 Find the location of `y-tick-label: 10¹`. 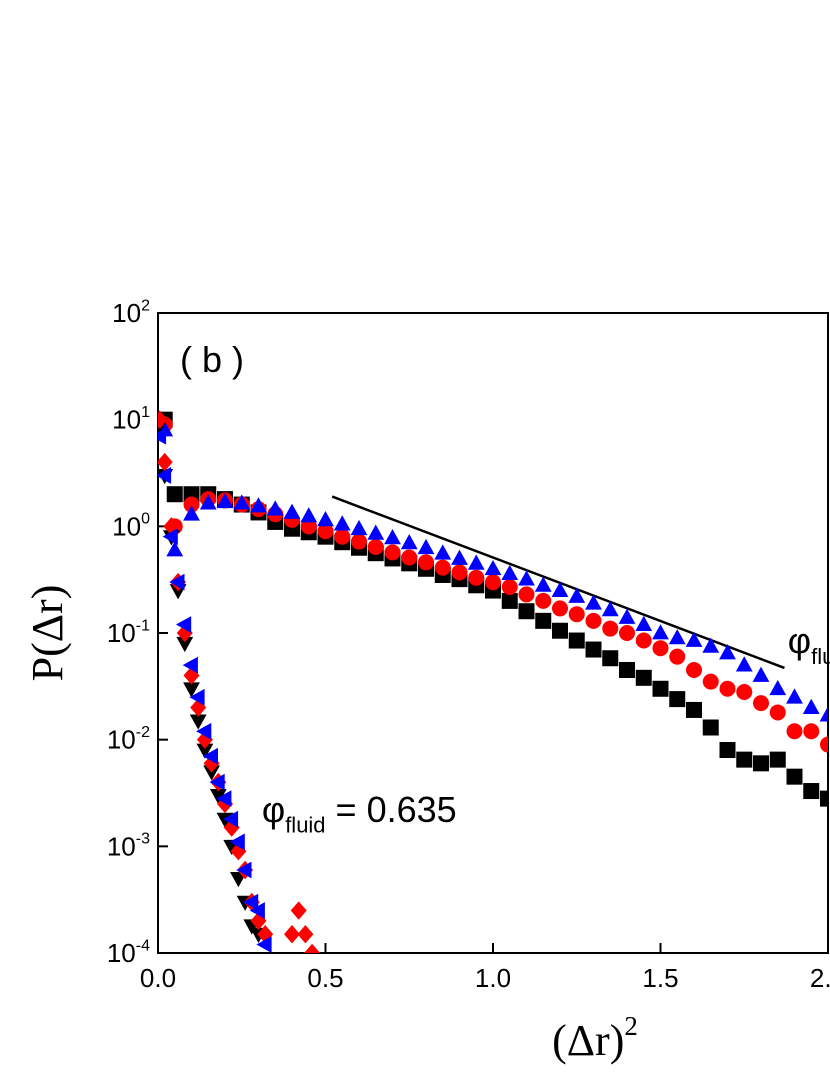

y-tick-label: 10¹ is located at coordinates (131, 419).